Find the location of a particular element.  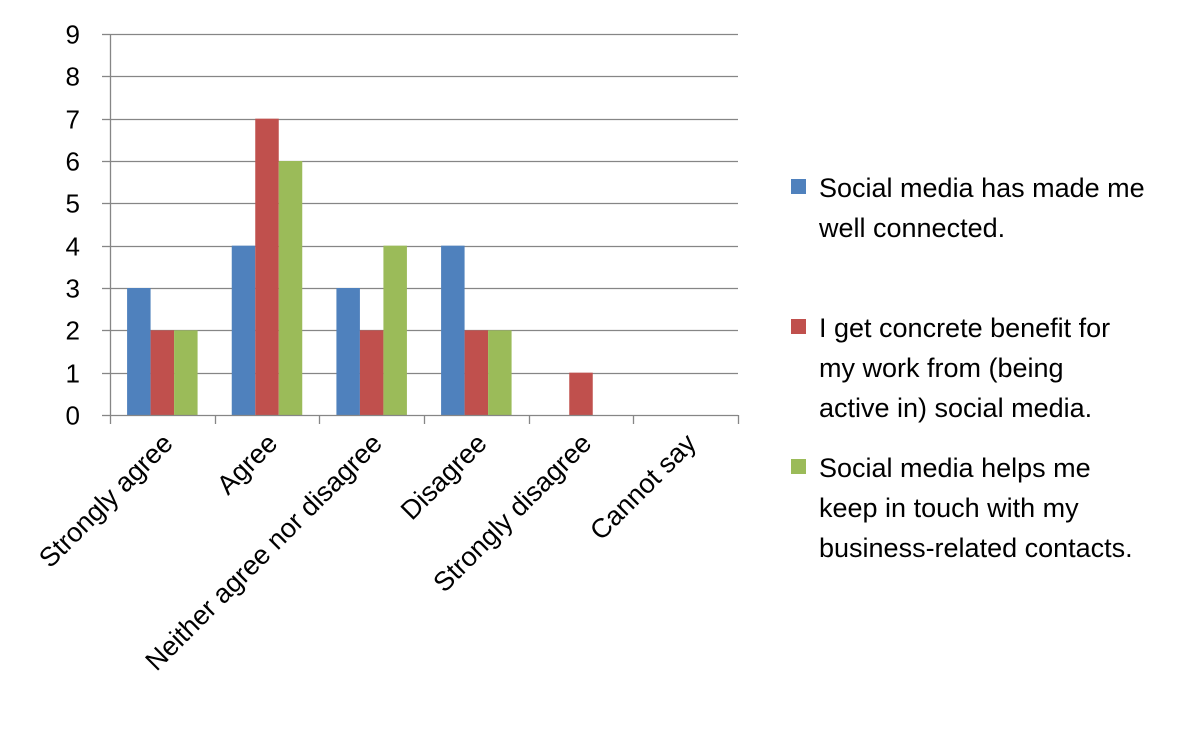

y-tick-label: 1 is located at coordinates (73, 374).